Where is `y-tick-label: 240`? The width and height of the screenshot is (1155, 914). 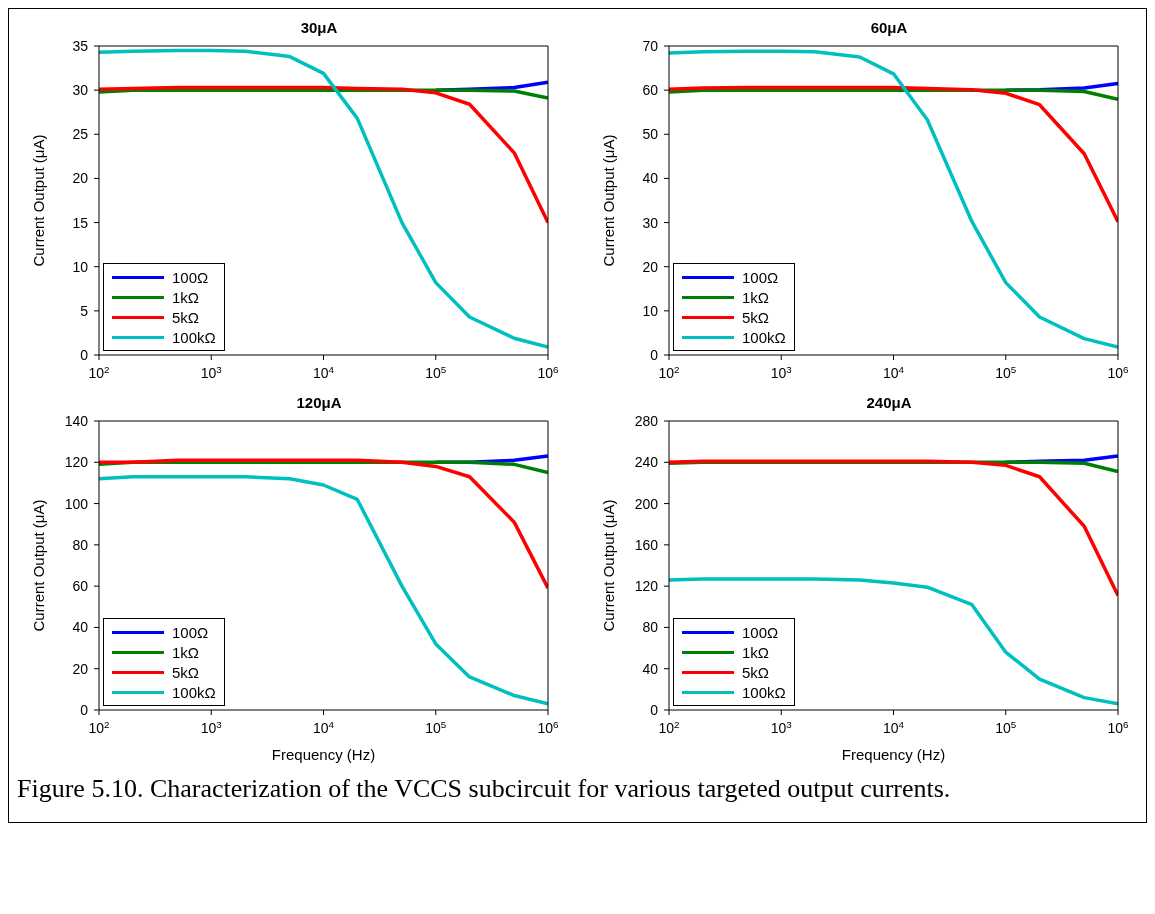 y-tick-label: 240 is located at coordinates (646, 462).